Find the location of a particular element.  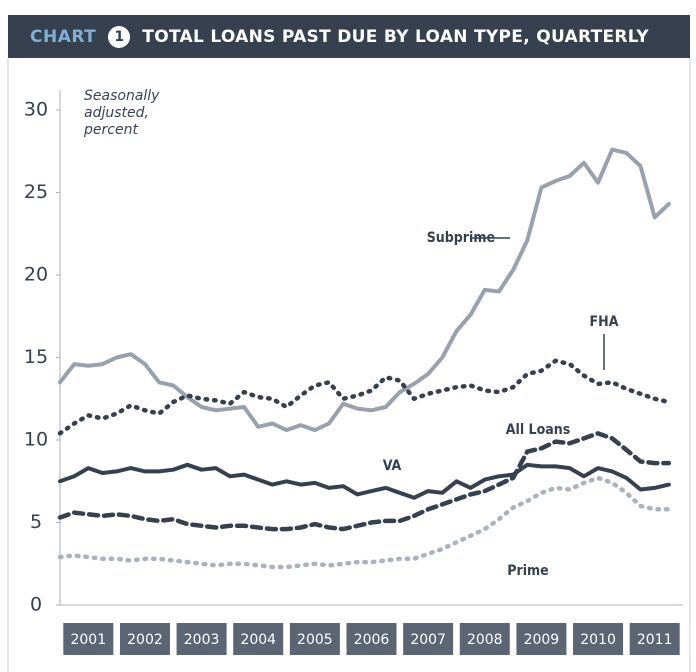

x-tick-label: 2009 is located at coordinates (542, 640).